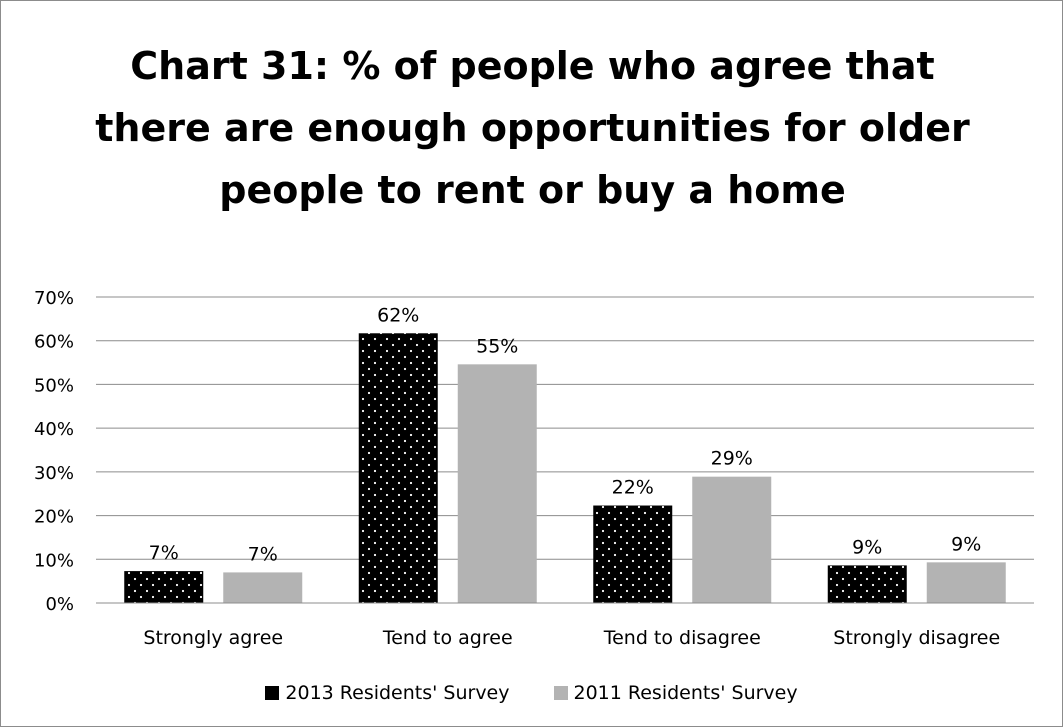 The width and height of the screenshot is (1063, 727). I want to click on y-tick-label: 10%, so click(54, 560).